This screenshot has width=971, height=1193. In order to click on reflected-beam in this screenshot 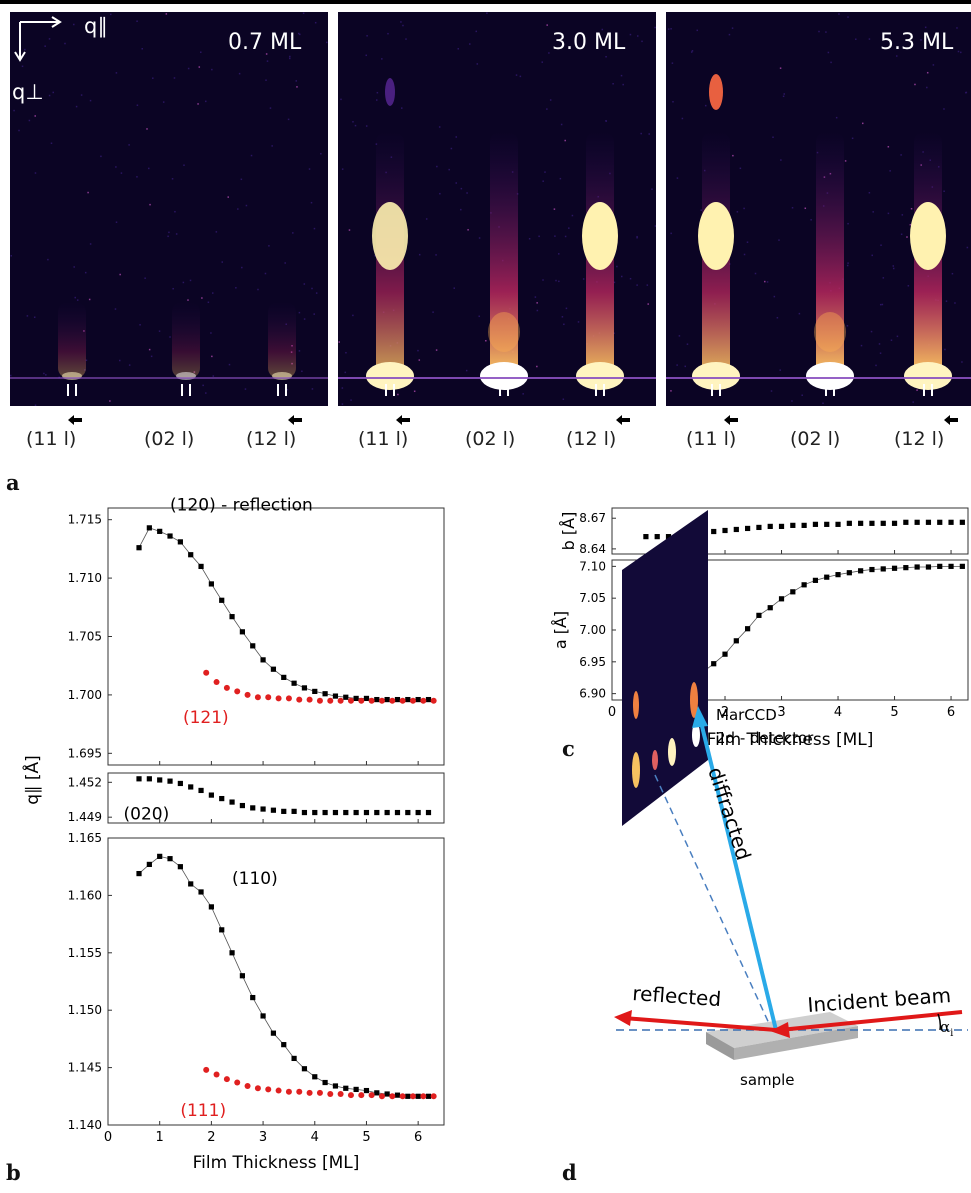, I will do `click(700, 1024)`.